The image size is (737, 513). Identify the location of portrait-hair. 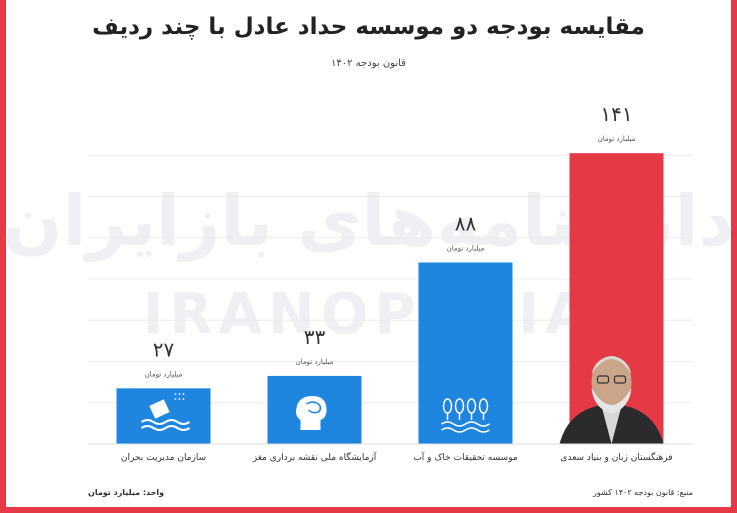
(611, 365).